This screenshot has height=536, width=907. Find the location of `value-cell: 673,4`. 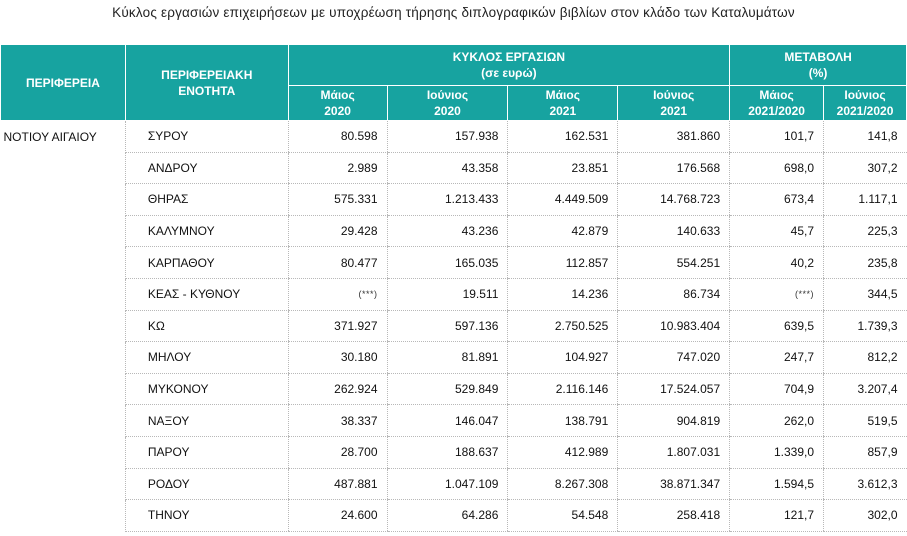

value-cell: 673,4 is located at coordinates (776, 199).